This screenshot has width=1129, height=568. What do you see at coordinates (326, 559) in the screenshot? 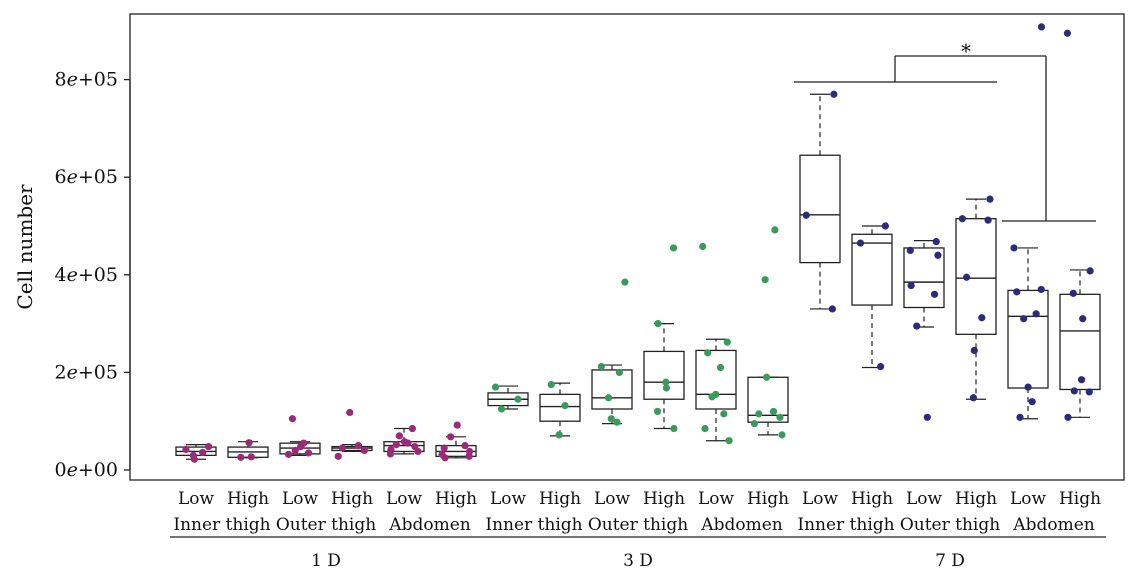
I see `day-label: 1 D` at bounding box center [326, 559].